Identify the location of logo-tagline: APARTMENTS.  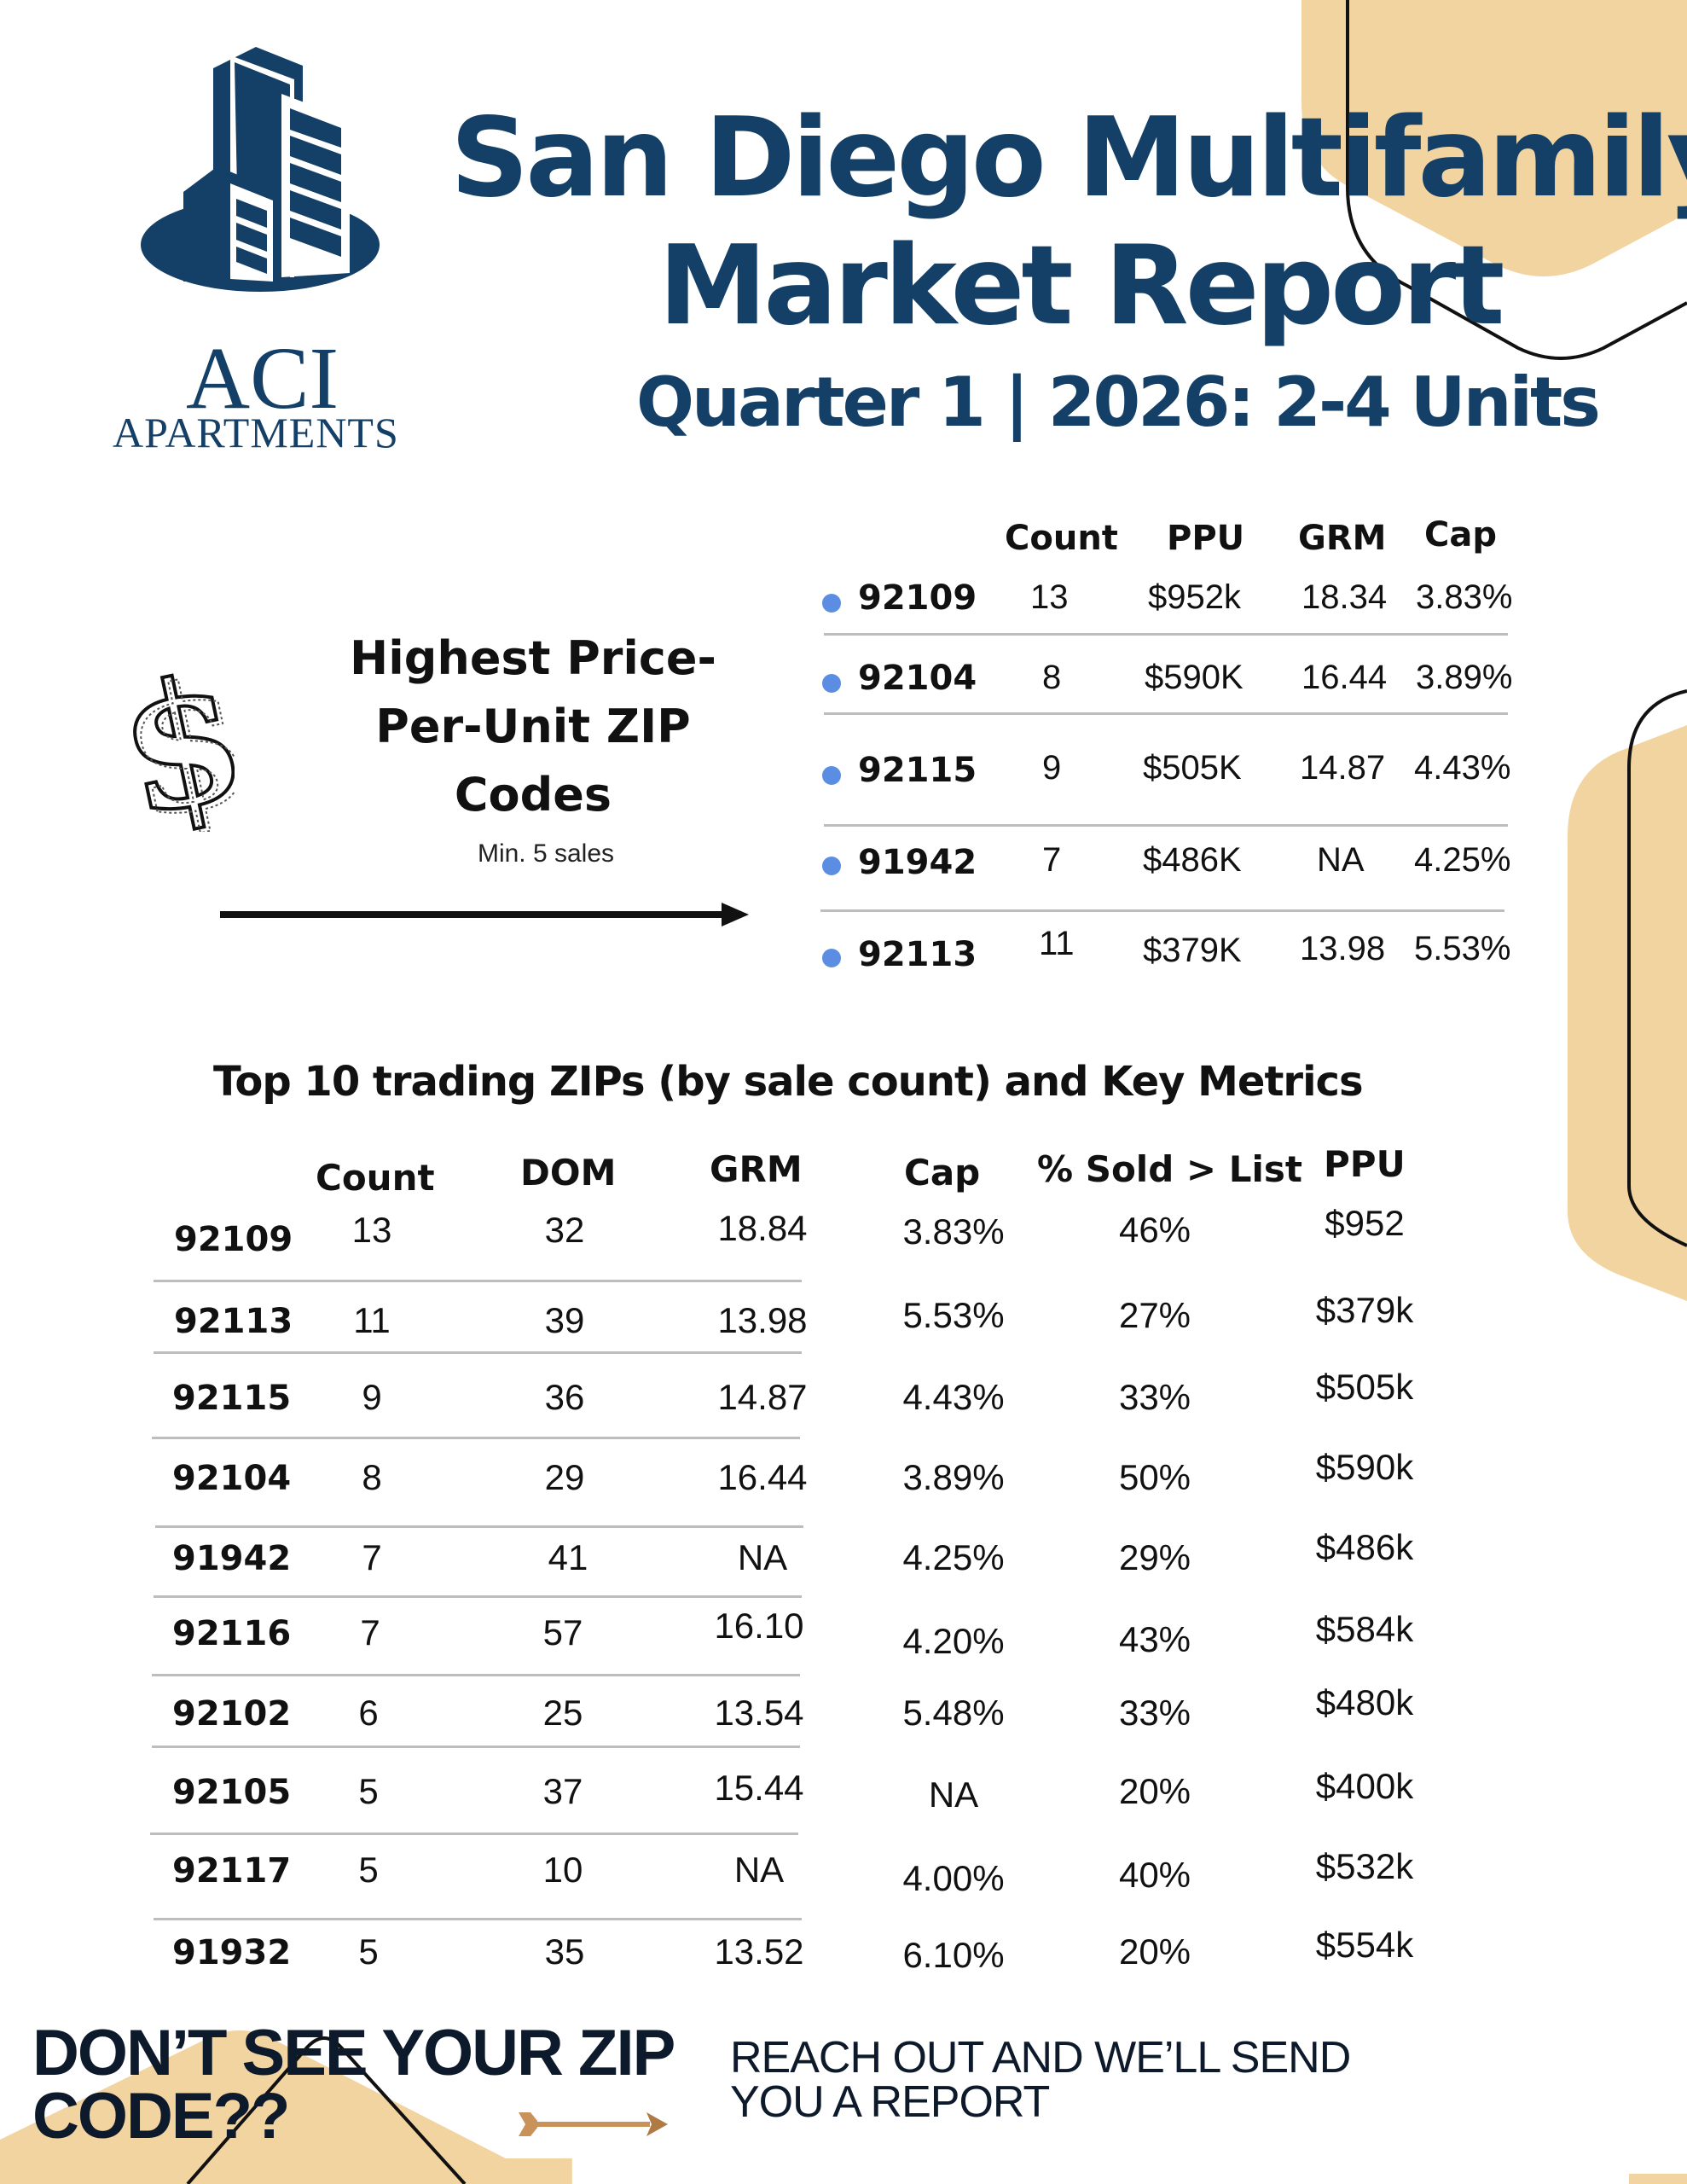
(256, 432).